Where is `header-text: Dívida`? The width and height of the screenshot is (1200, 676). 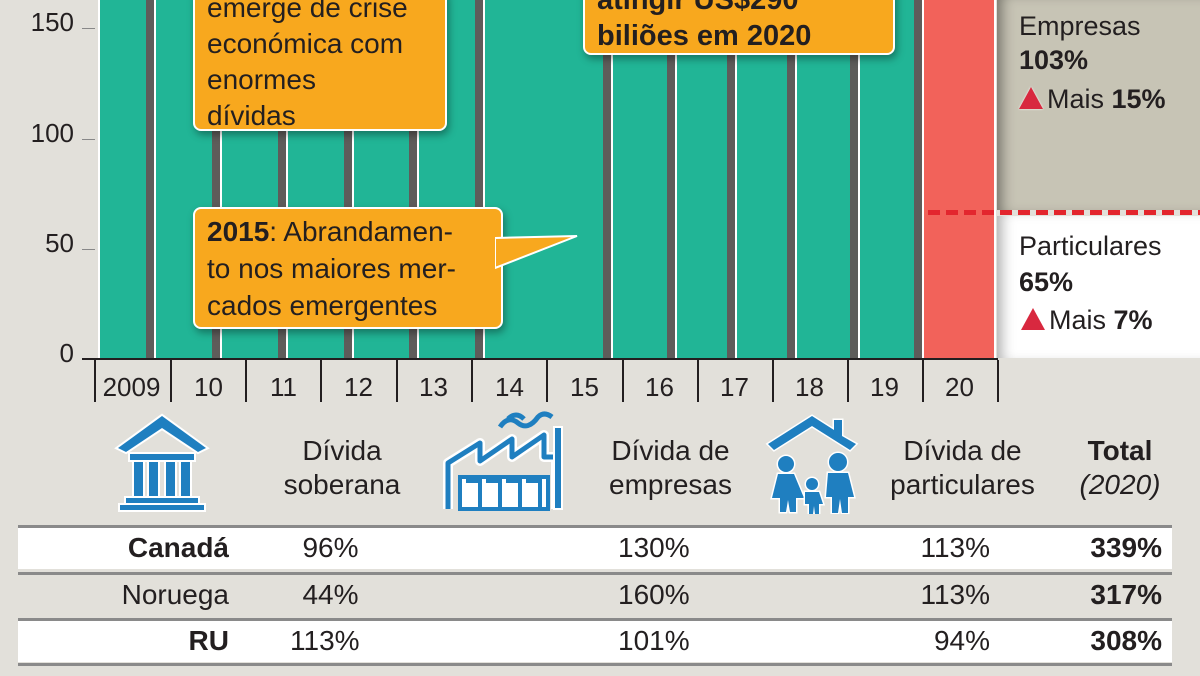 header-text: Dívida is located at coordinates (342, 450).